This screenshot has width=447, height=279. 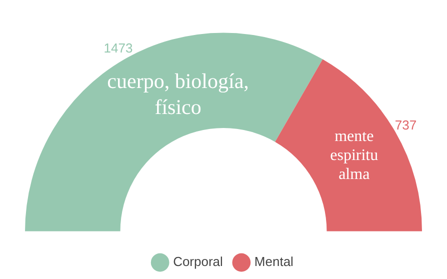 I want to click on text: mente espiritu alma, so click(x=354, y=155).